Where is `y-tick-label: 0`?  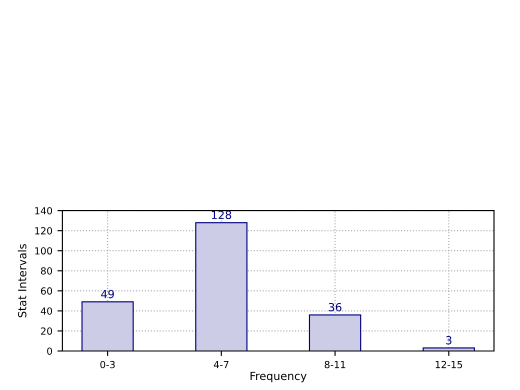
y-tick-label: 0 is located at coordinates (49, 351).